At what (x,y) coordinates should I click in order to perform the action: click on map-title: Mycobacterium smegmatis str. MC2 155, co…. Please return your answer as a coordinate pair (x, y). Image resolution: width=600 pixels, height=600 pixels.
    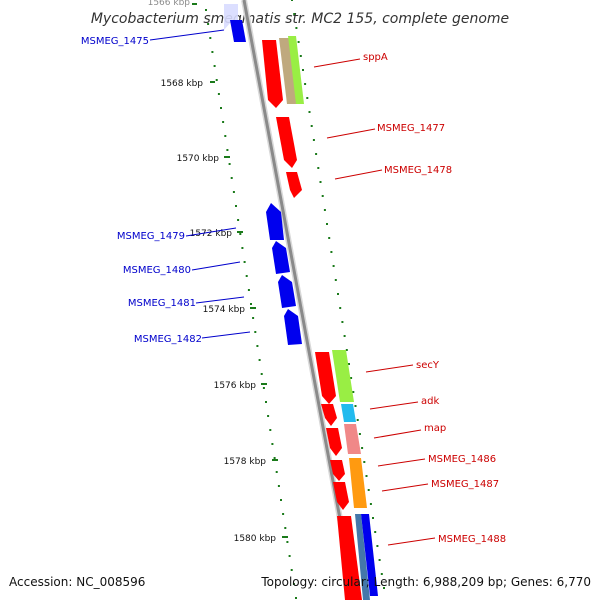
    Looking at the image, I should click on (300, 19).